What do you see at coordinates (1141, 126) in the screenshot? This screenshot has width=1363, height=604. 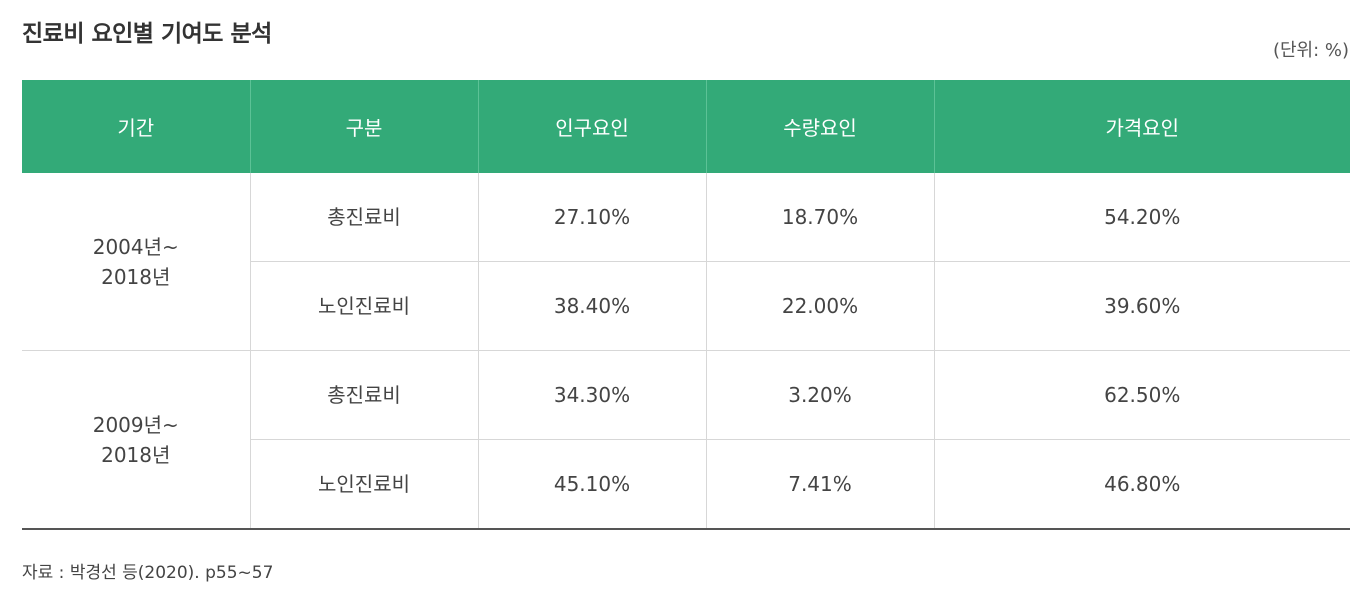 I see `header-price-factor: 가격요인` at bounding box center [1141, 126].